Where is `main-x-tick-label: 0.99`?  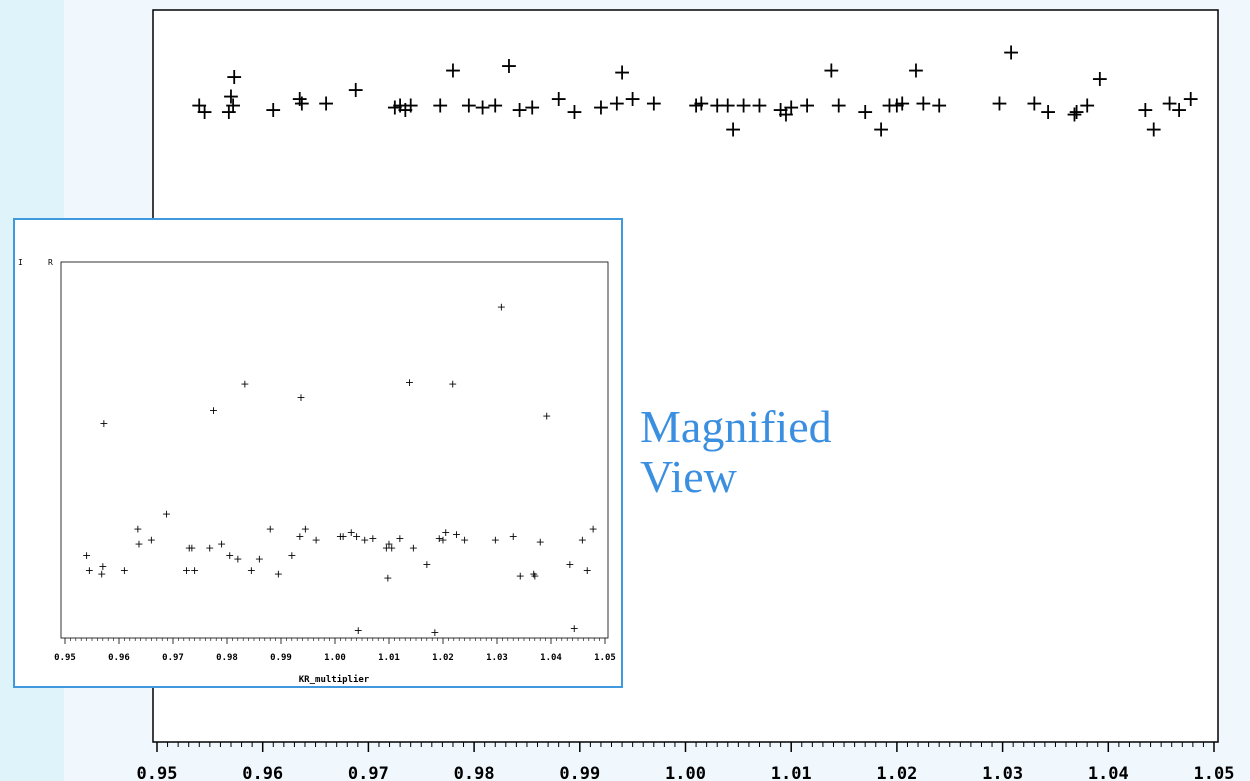
main-x-tick-label: 0.99 is located at coordinates (579, 772).